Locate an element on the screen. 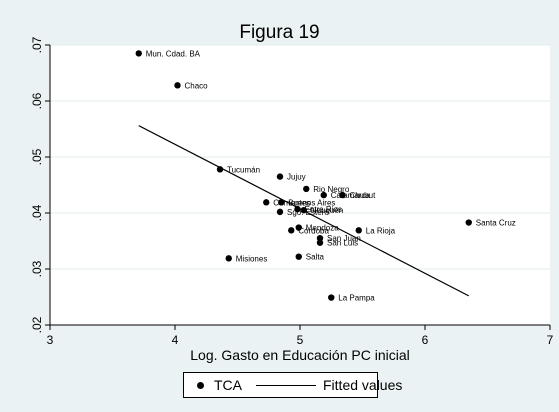 This screenshot has height=412, width=559. data-point-label: San Luis is located at coordinates (342, 243).